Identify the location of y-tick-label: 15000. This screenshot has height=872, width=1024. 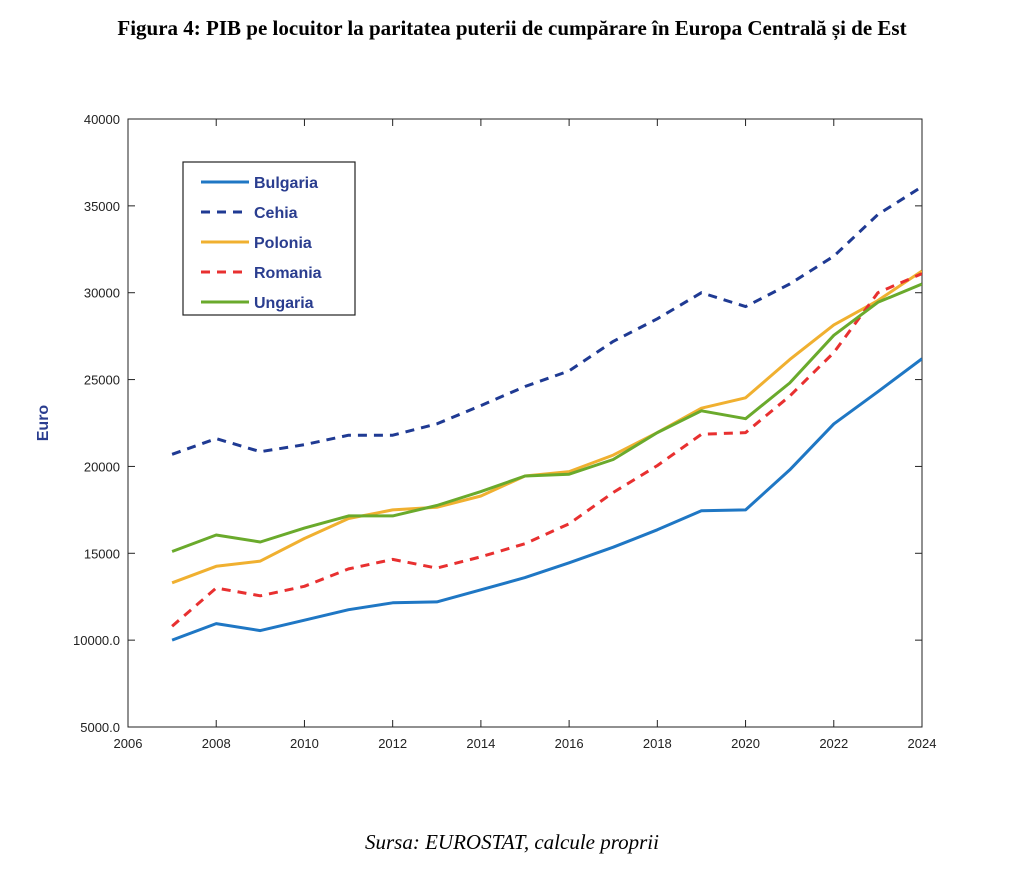
(102, 553).